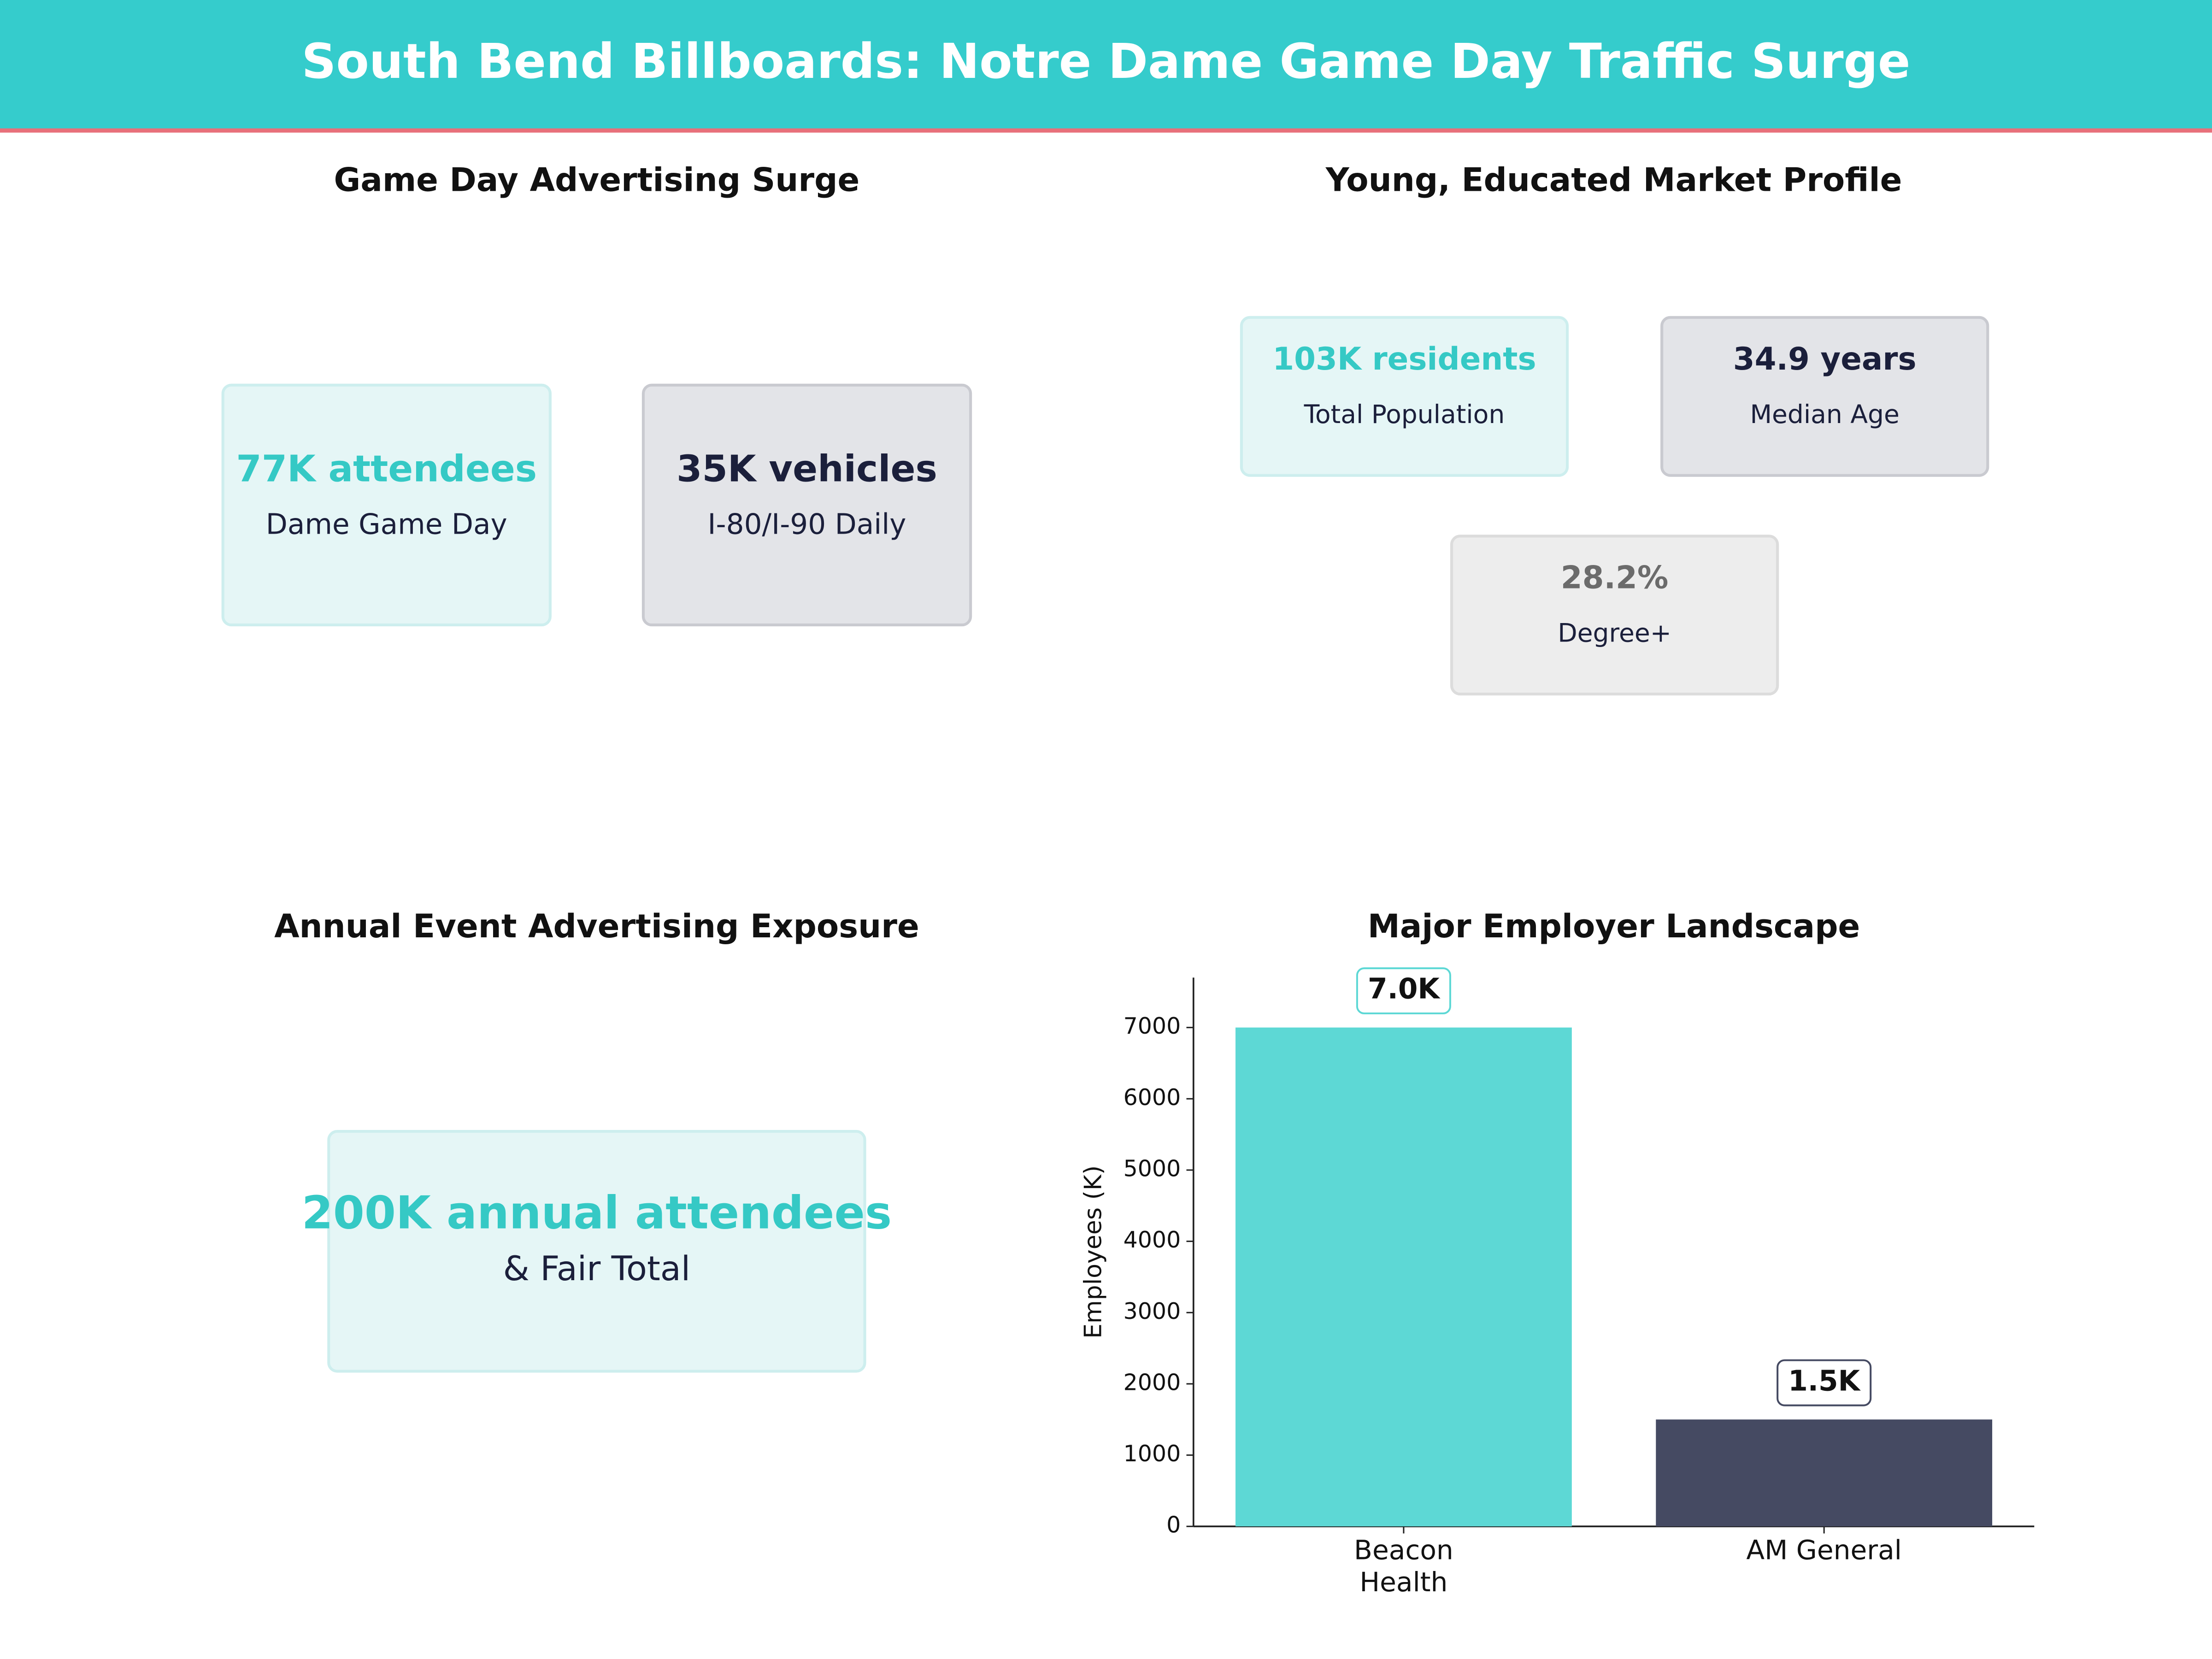 Image resolution: width=2212 pixels, height=1659 pixels. What do you see at coordinates (1404, 414) in the screenshot?
I see `stat-label: Total Population` at bounding box center [1404, 414].